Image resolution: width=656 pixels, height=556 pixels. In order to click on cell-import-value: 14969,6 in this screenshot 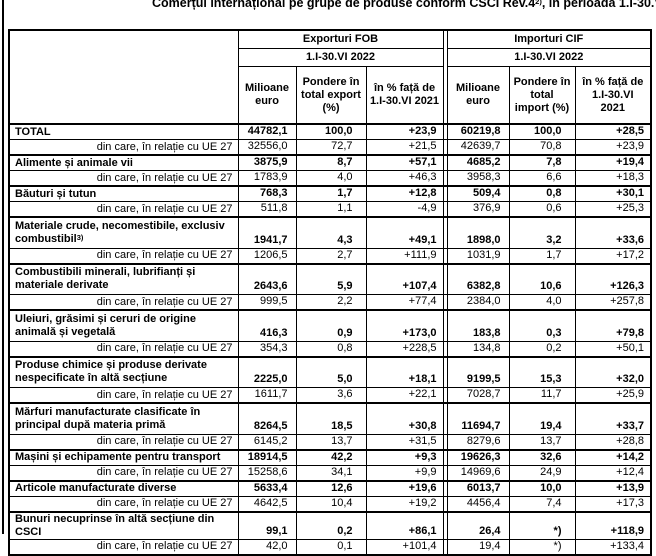, I will do `click(478, 472)`.